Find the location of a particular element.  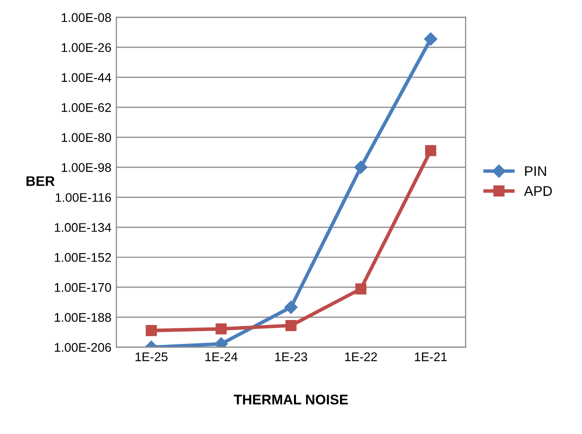

y-axis-title: BER is located at coordinates (40, 181).